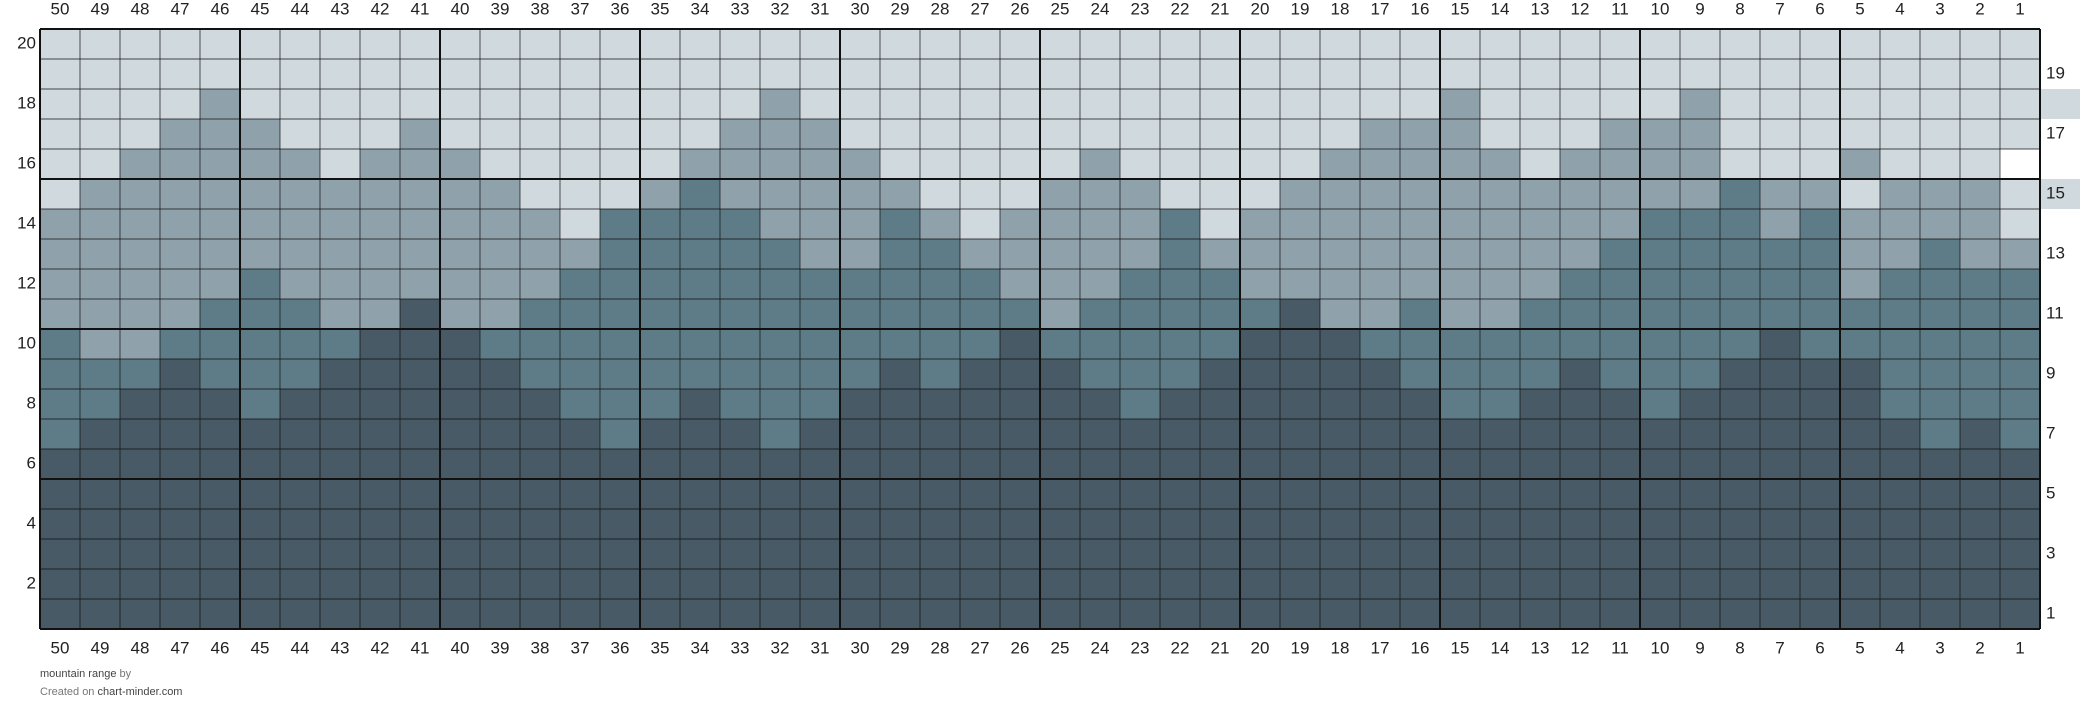 This screenshot has height=723, width=2080. What do you see at coordinates (1699, 9) in the screenshot?
I see `column-number-top: 9` at bounding box center [1699, 9].